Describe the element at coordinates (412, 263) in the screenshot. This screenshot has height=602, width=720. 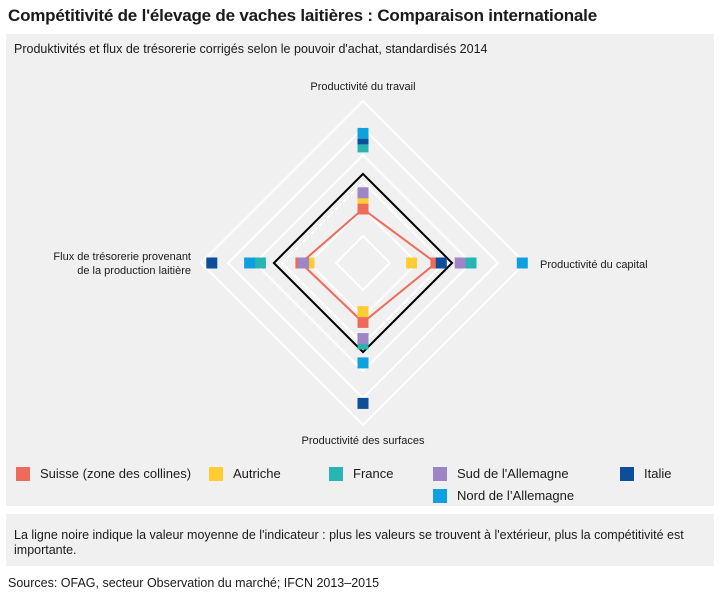
I see `marker-s1-a1` at that location.